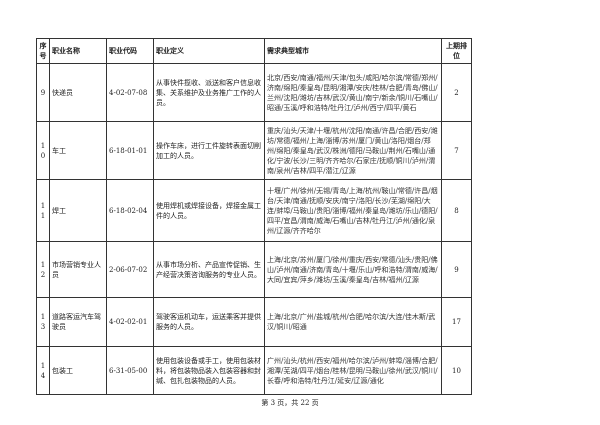 Image resolution: width=600 pixels, height=425 pixels. I want to click on row-cities: 上海/北京/广州/盐城/杭州/合肥/哈尔滨/大连/佳木斯/武汉/铜川/昭通, so click(353, 322).